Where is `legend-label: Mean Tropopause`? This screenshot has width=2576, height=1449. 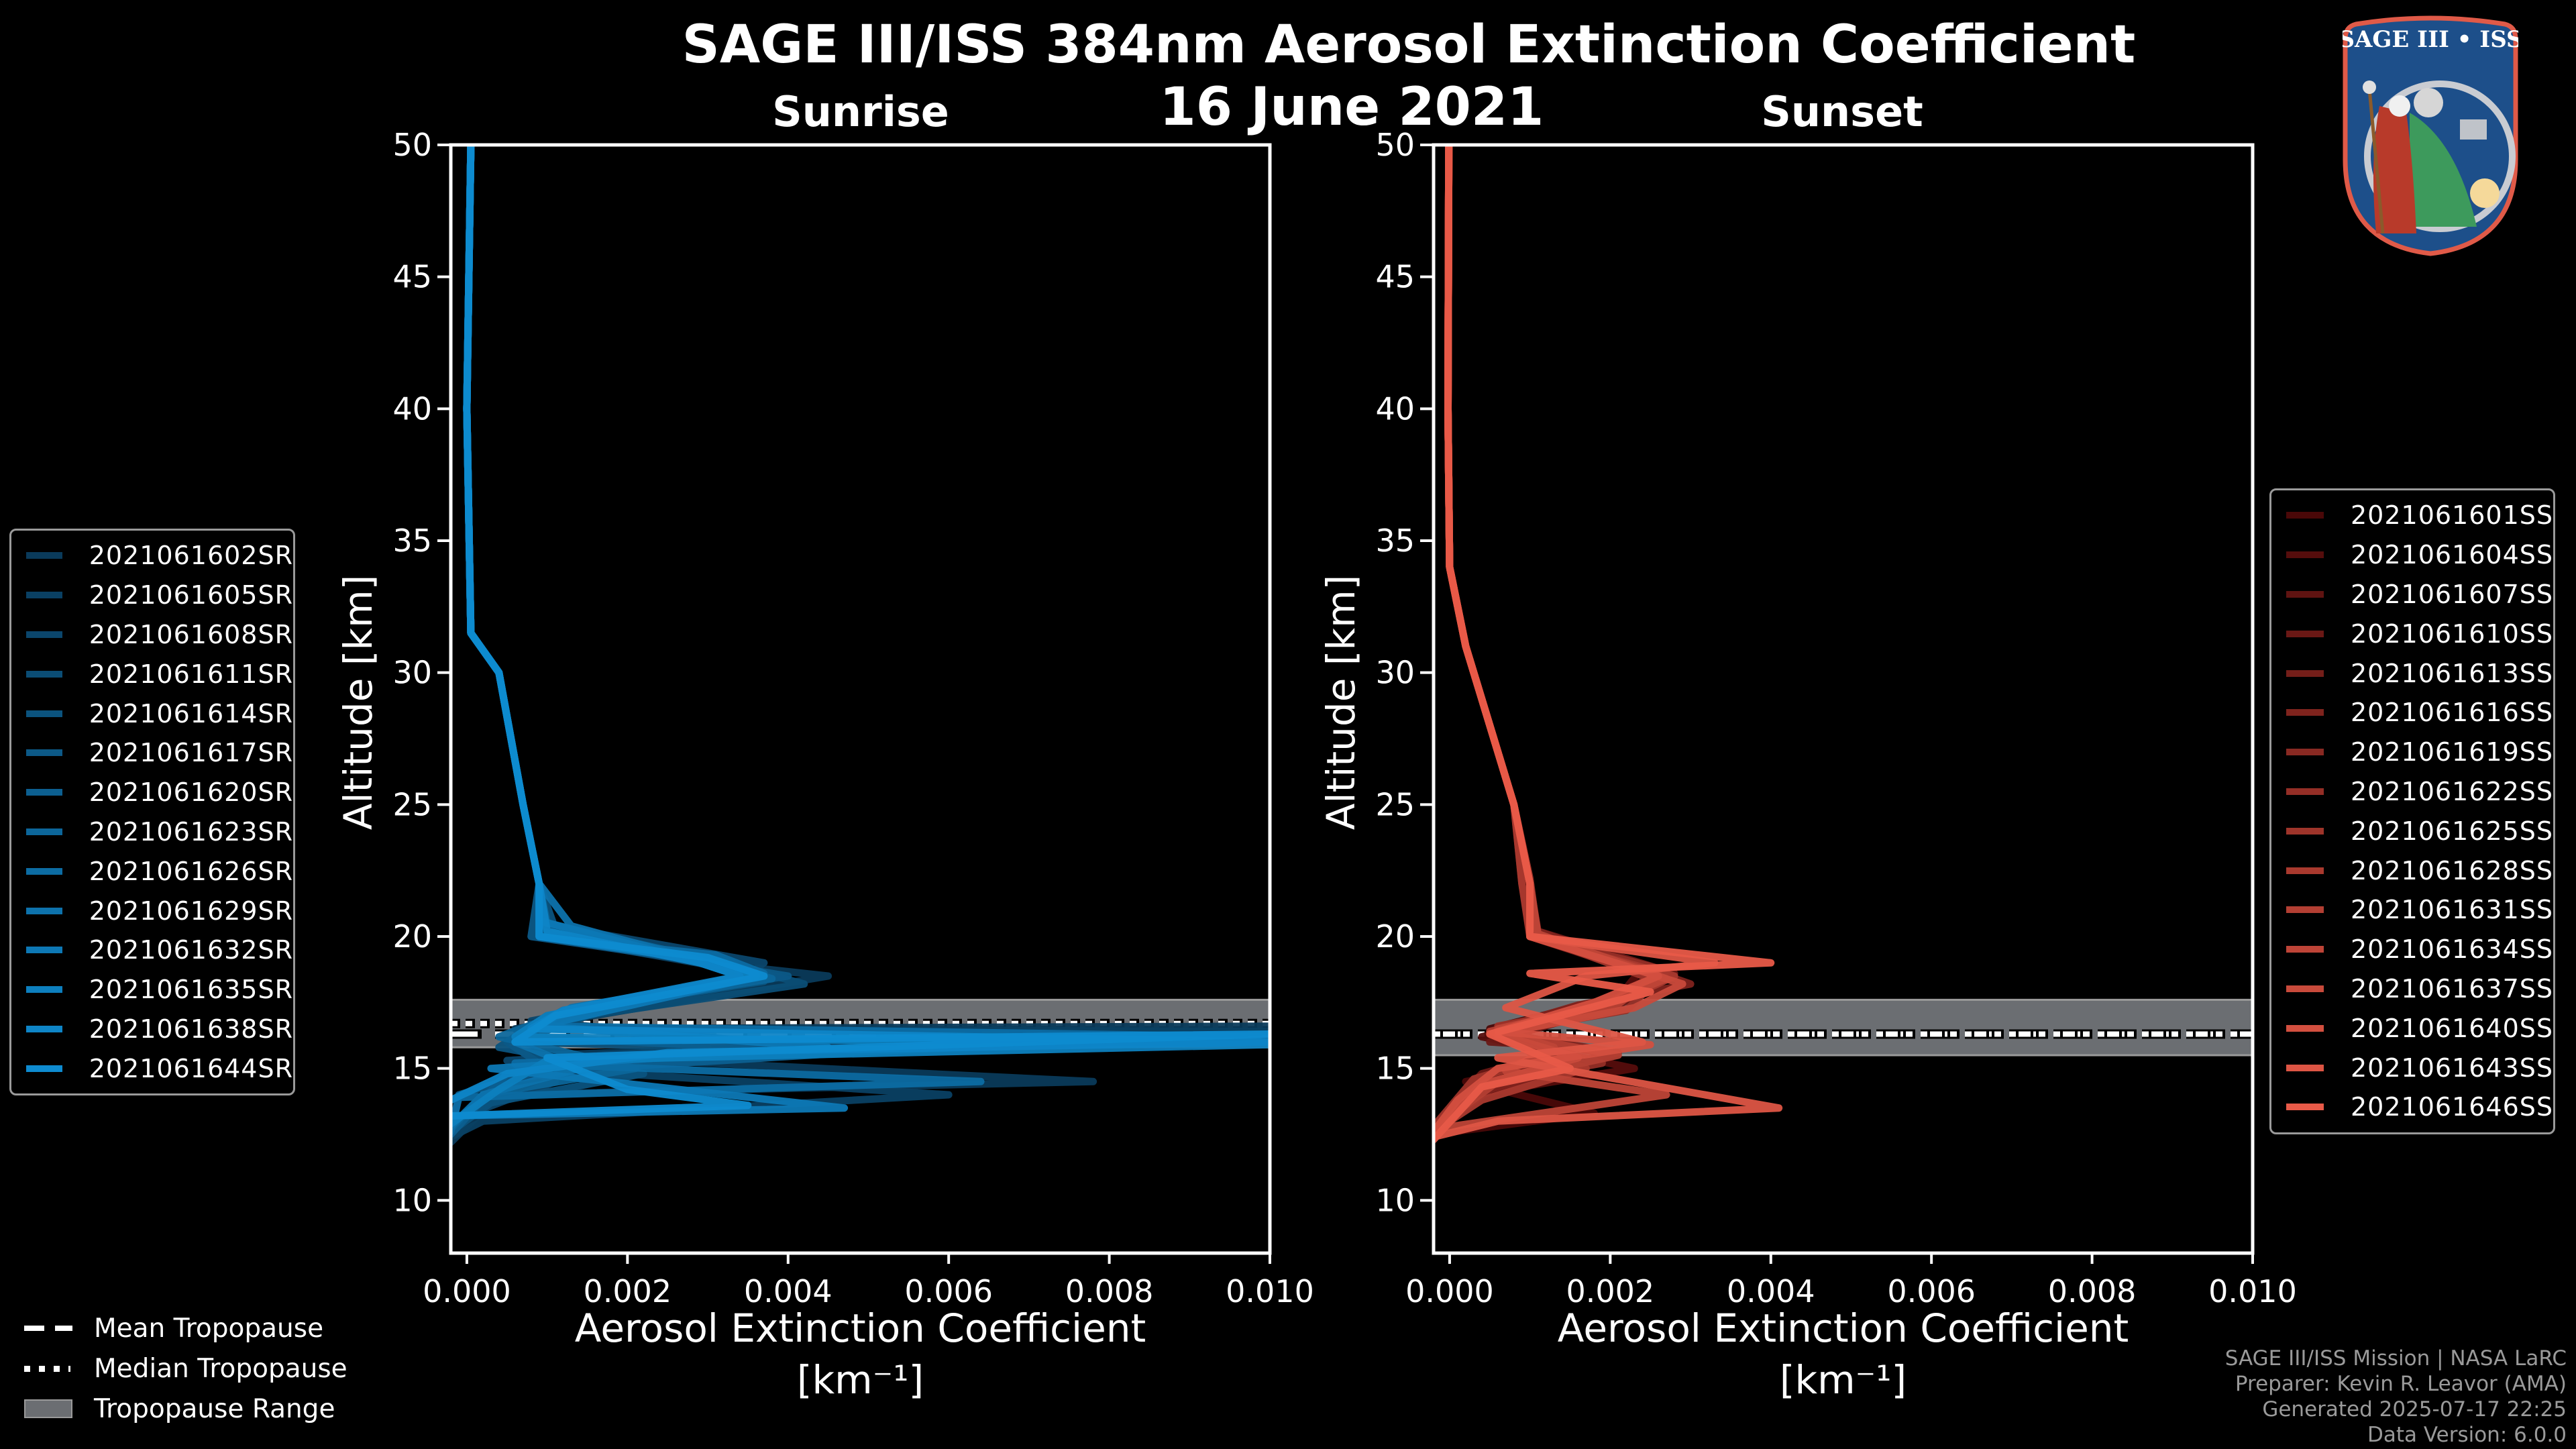
legend-label: Mean Tropopause is located at coordinates (209, 1328).